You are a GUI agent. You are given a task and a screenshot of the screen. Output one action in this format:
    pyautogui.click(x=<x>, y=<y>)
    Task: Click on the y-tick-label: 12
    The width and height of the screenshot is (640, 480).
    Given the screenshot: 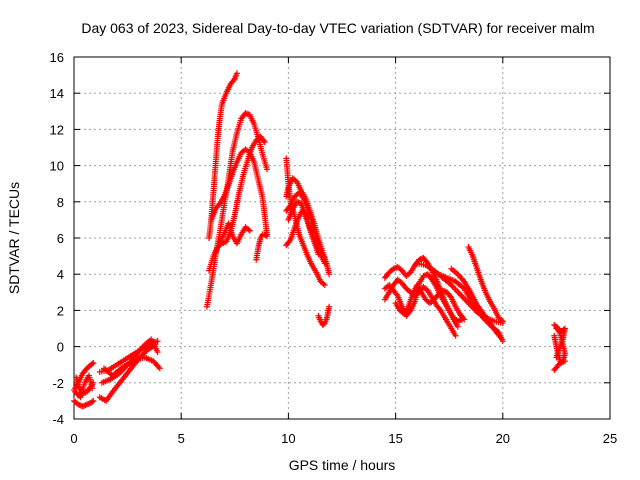 What is the action you would take?
    pyautogui.click(x=57, y=129)
    